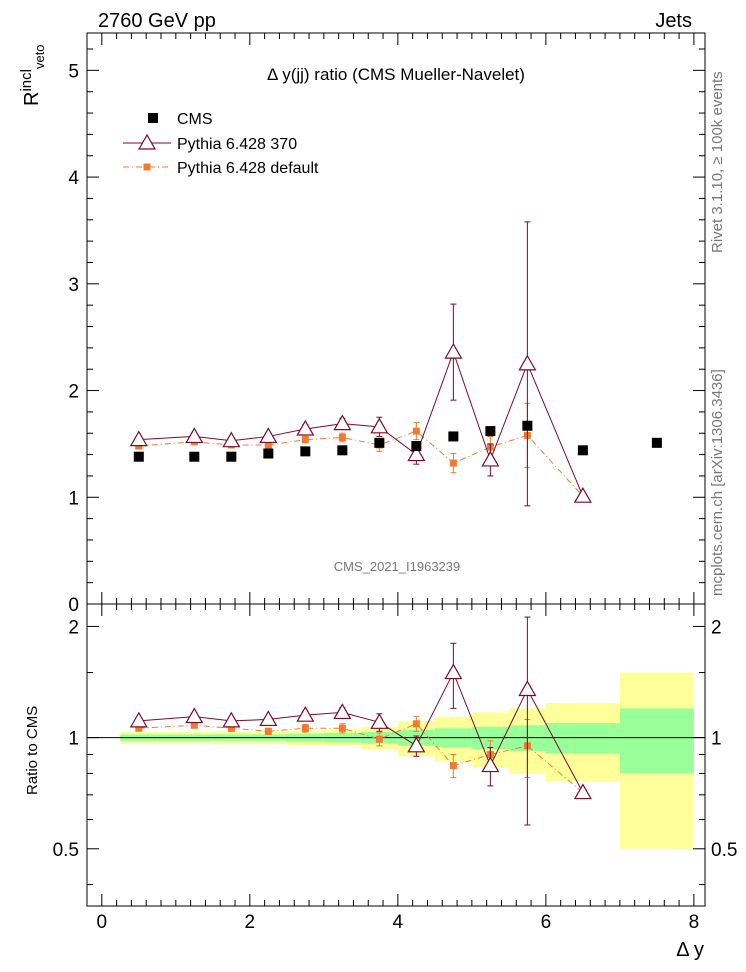 The image size is (746, 972). What do you see at coordinates (237, 144) in the screenshot?
I see `legend-pythia-370-label: Pythia 6.428 370` at bounding box center [237, 144].